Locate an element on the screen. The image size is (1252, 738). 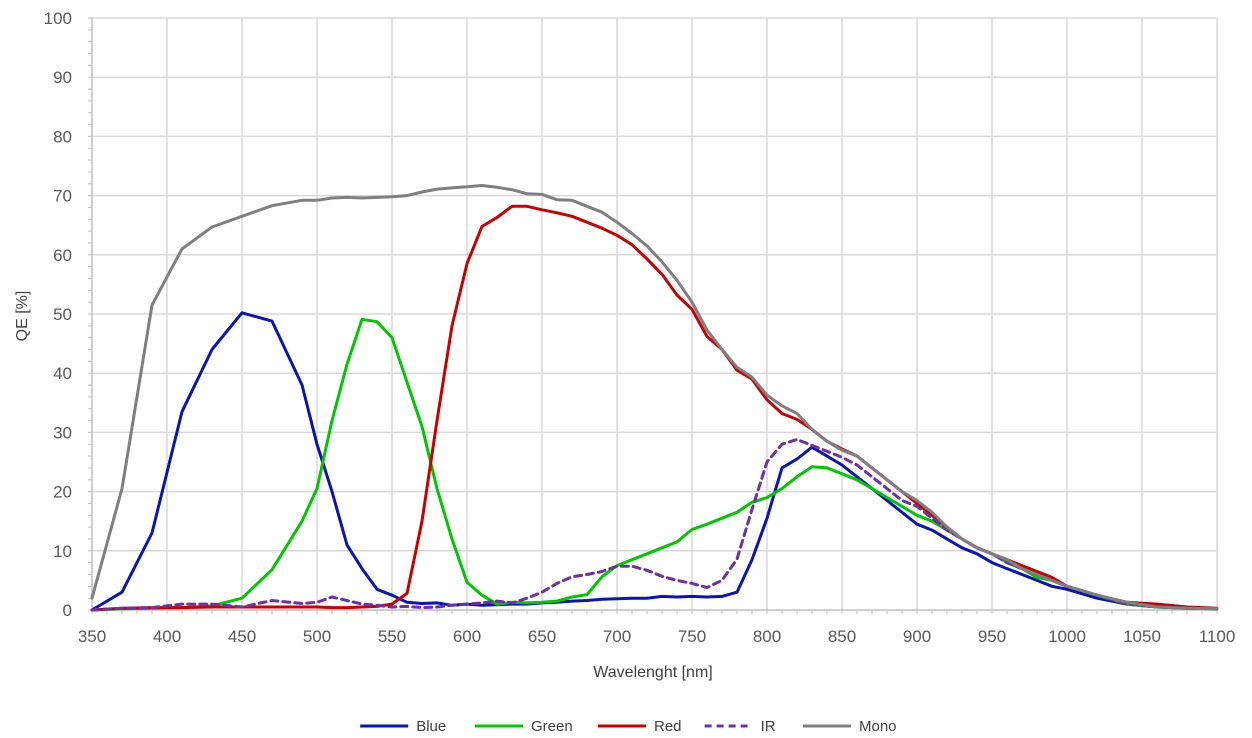
x-tick-label: 450 is located at coordinates (242, 636).